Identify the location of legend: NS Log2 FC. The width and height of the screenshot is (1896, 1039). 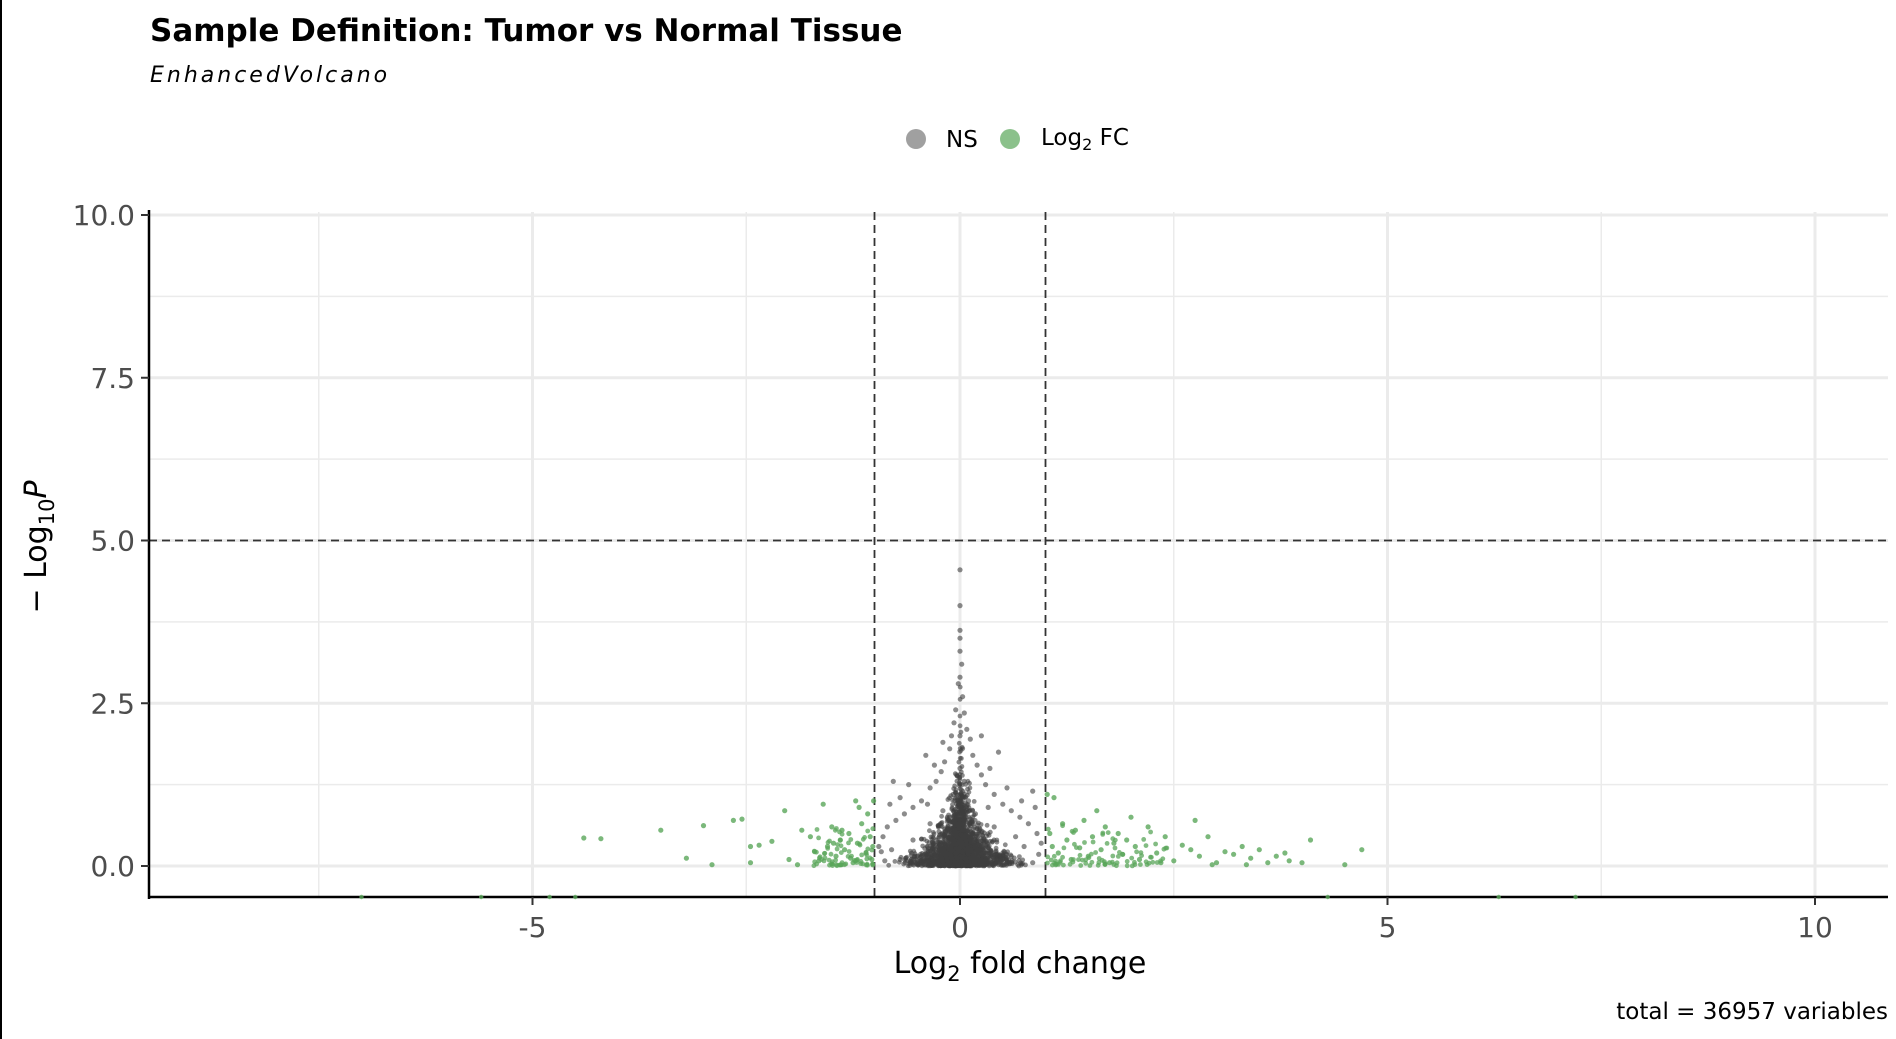
(1017, 139).